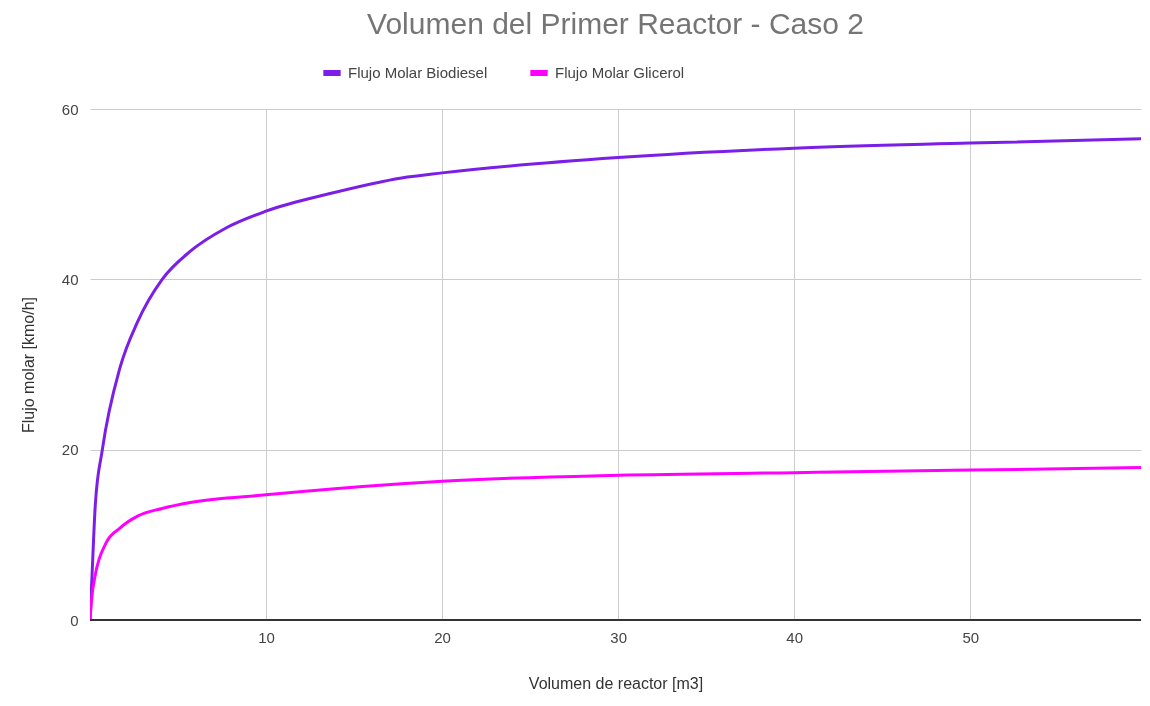 This screenshot has height=706, width=1150. I want to click on legend-label: Flujo Molar Glicerol, so click(620, 72).